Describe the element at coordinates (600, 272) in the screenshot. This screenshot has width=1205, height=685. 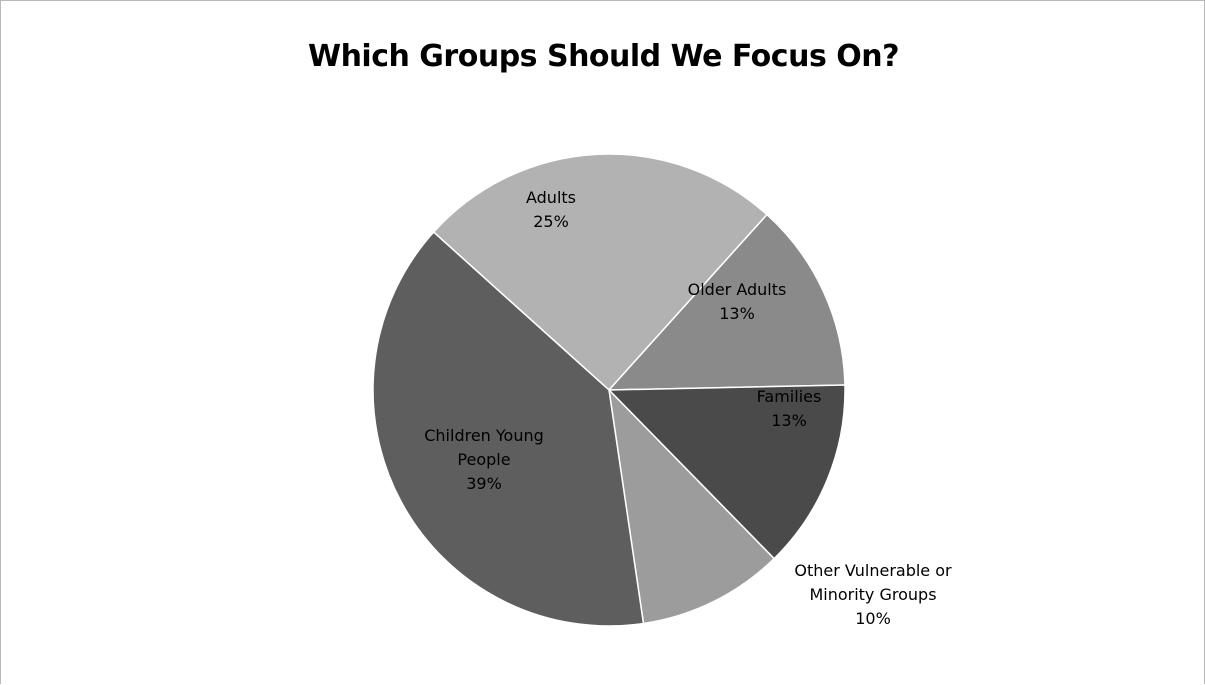
I see `pie-slice-adults` at that location.